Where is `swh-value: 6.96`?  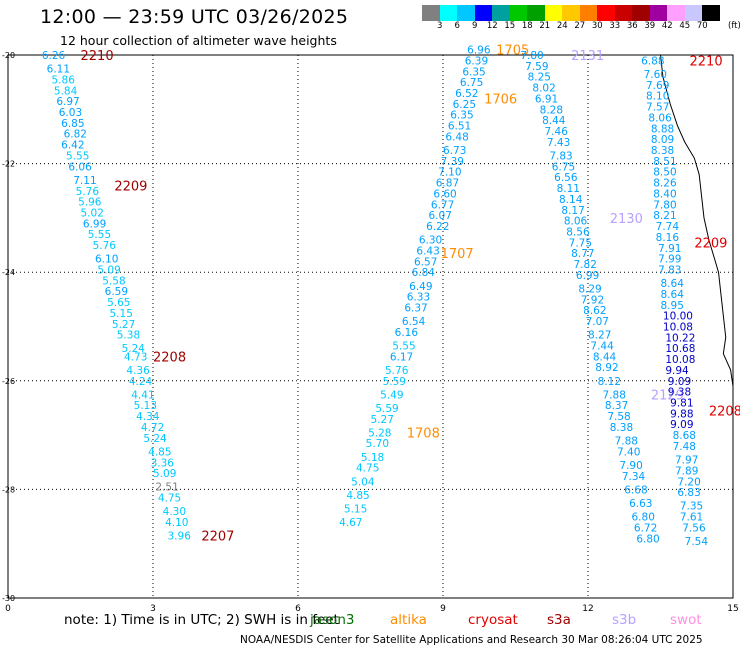
swh-value: 6.96 is located at coordinates (479, 51).